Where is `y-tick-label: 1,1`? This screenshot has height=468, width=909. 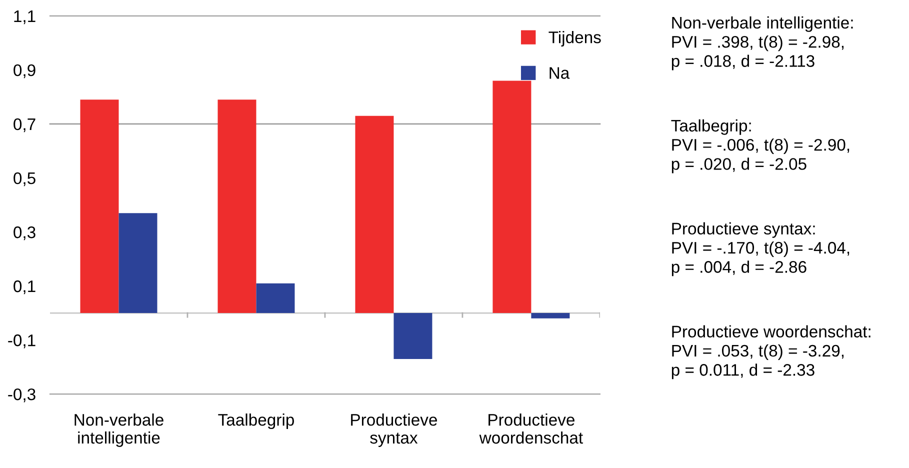 y-tick-label: 1,1 is located at coordinates (25, 17).